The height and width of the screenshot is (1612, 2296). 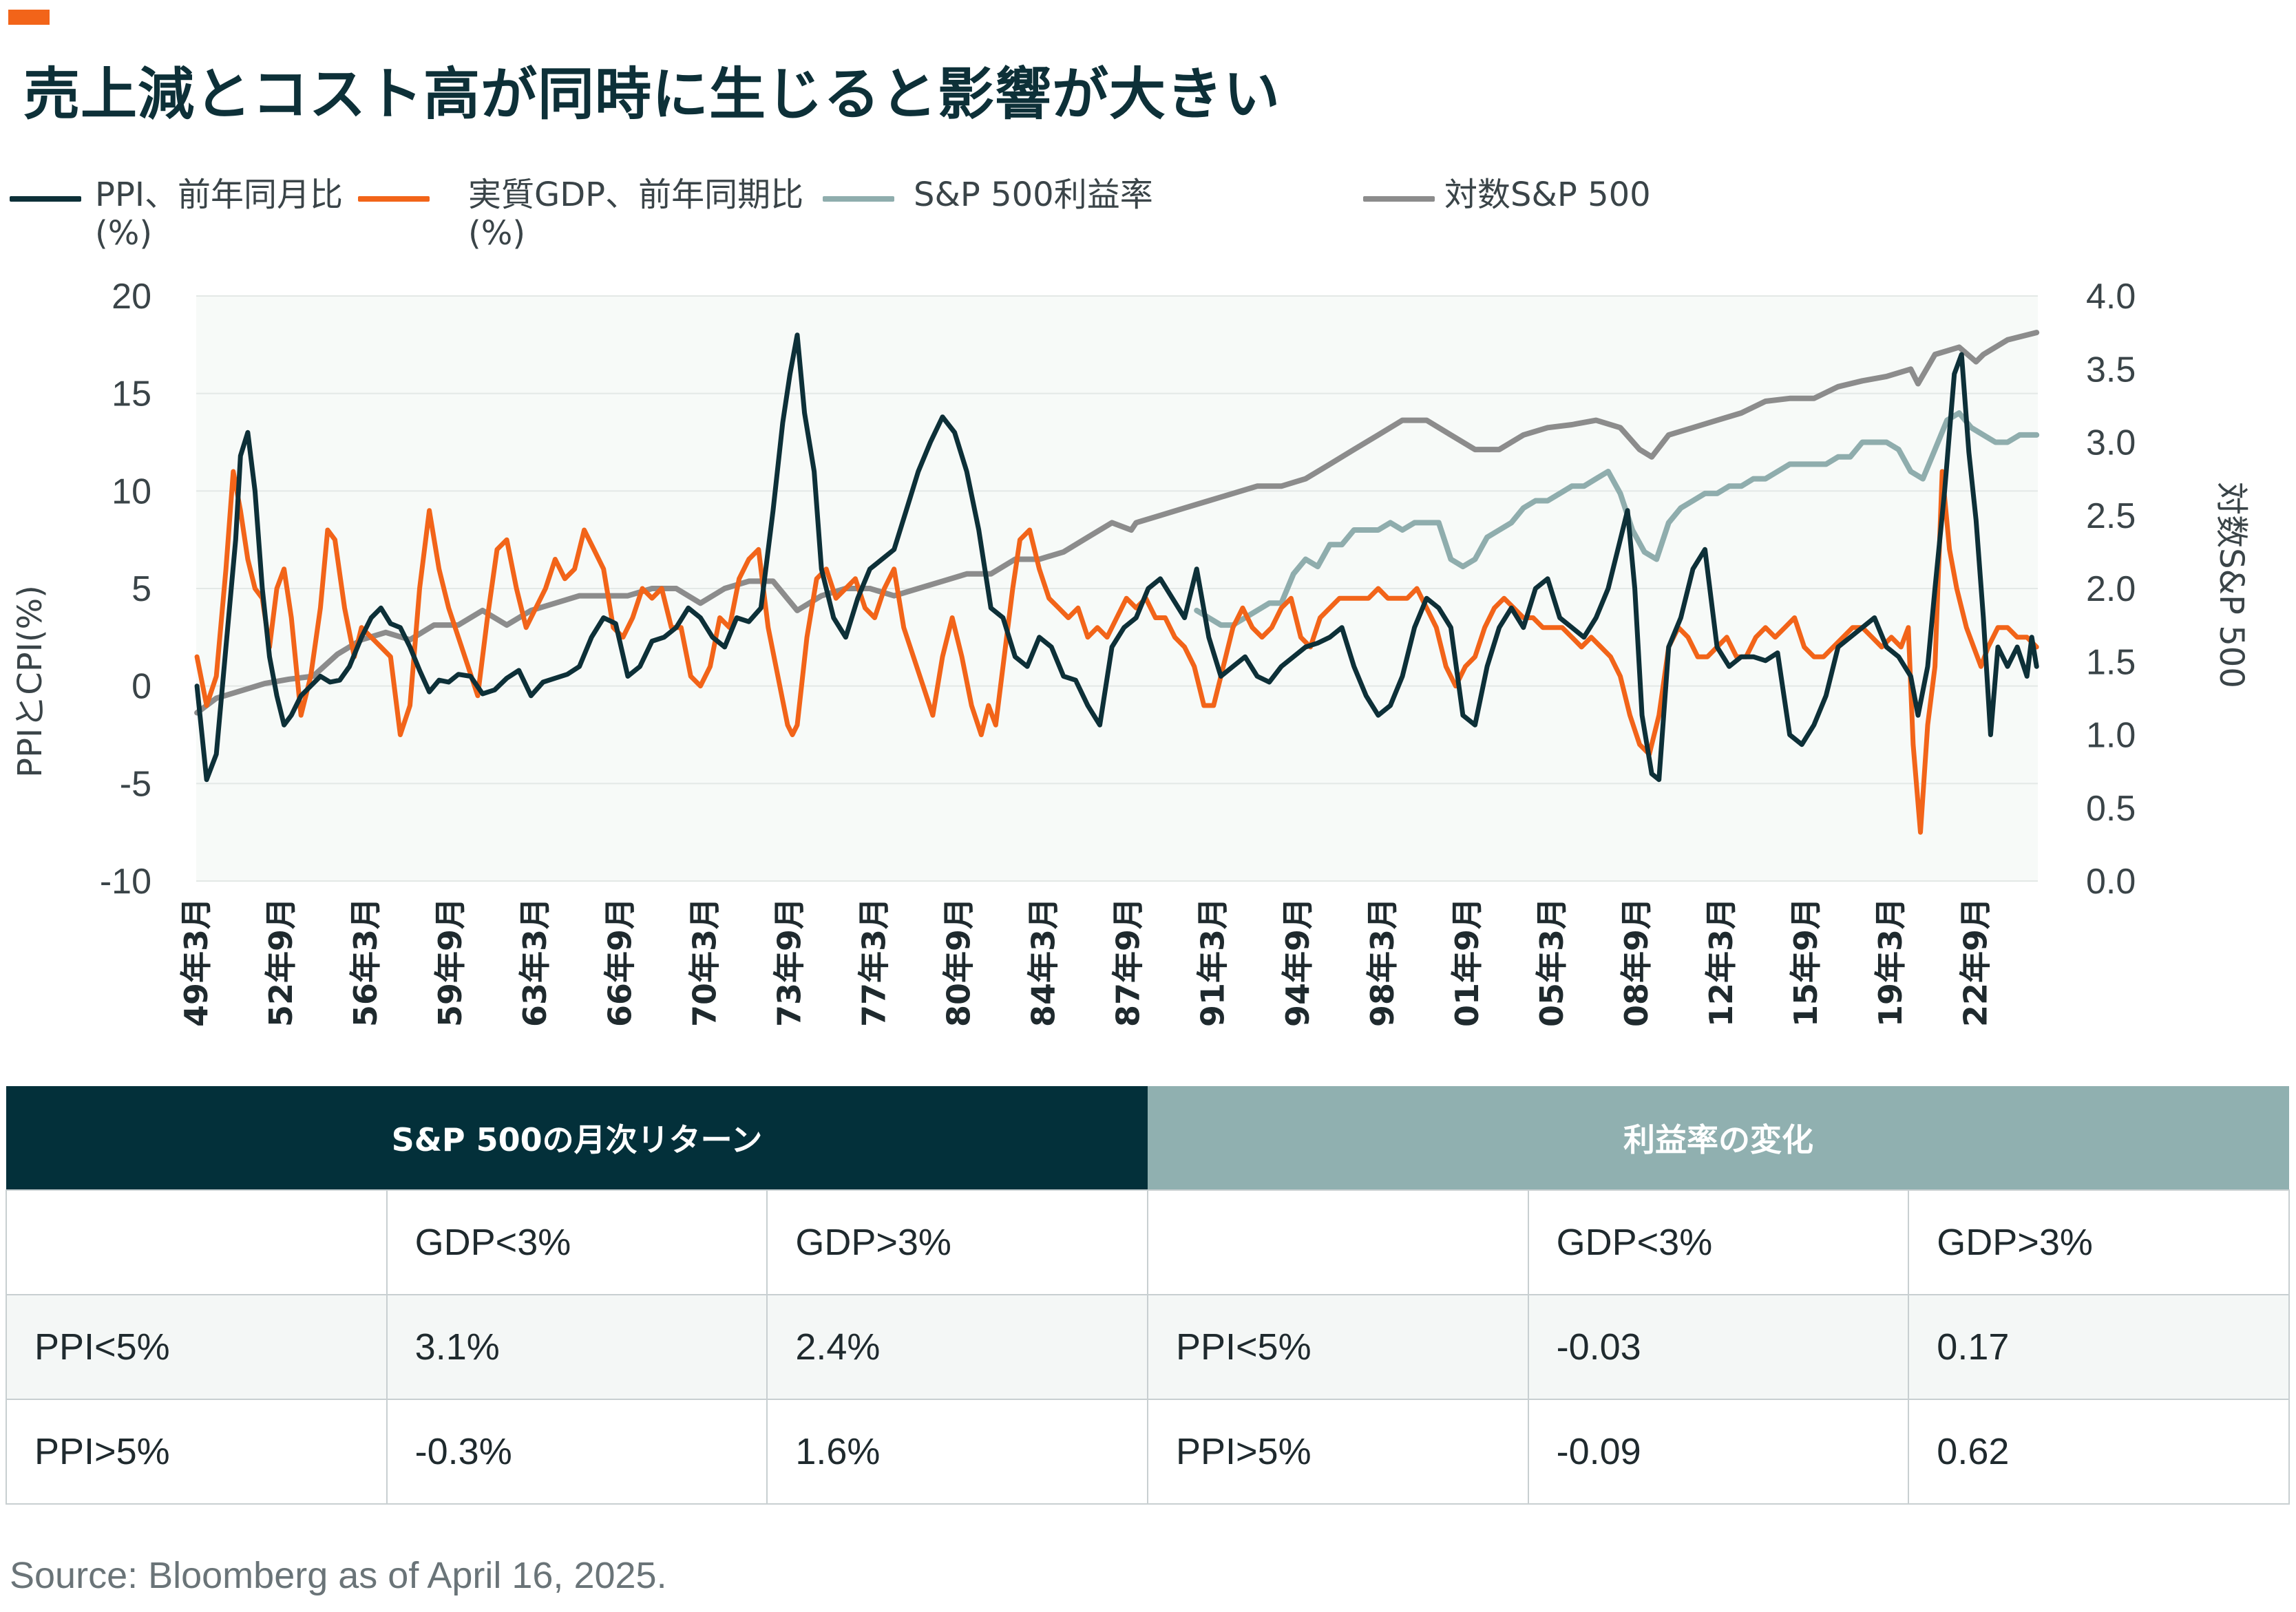 I want to click on legend-swatch-logsp, so click(x=1399, y=199).